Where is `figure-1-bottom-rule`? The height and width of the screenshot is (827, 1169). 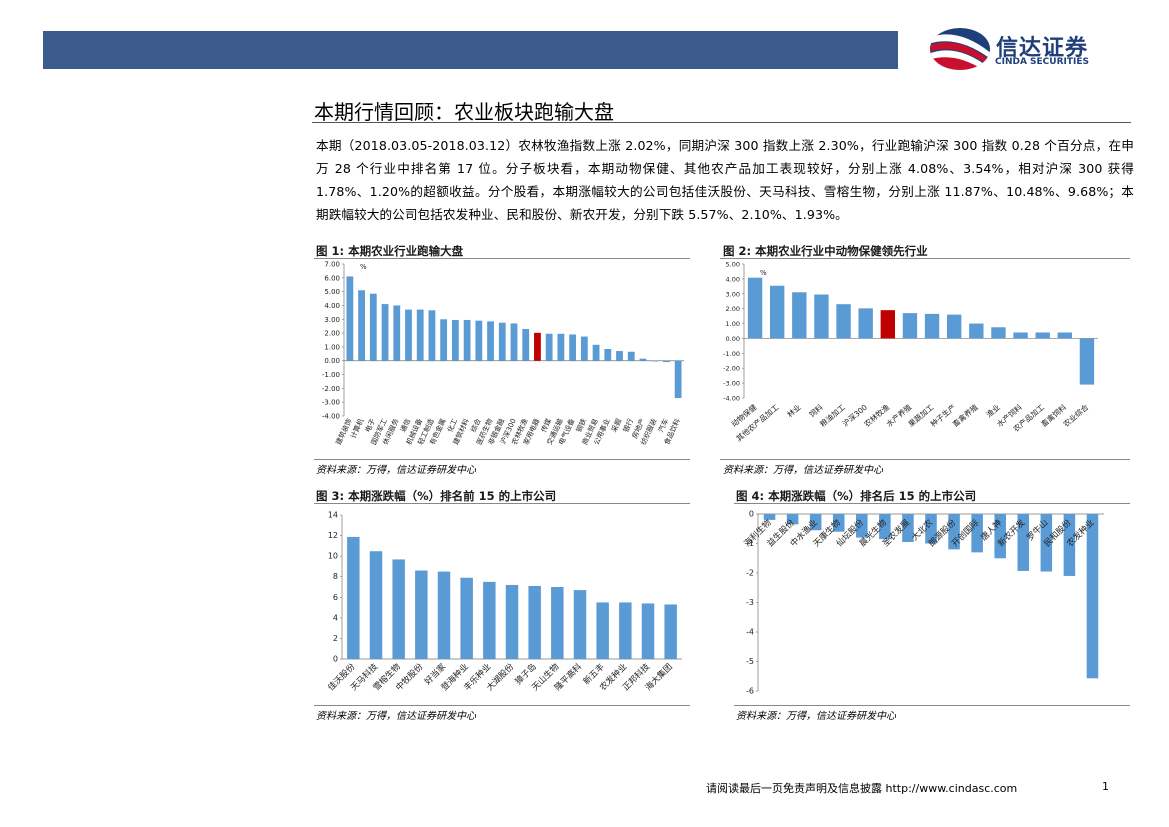
figure-1-bottom-rule is located at coordinates (502, 459).